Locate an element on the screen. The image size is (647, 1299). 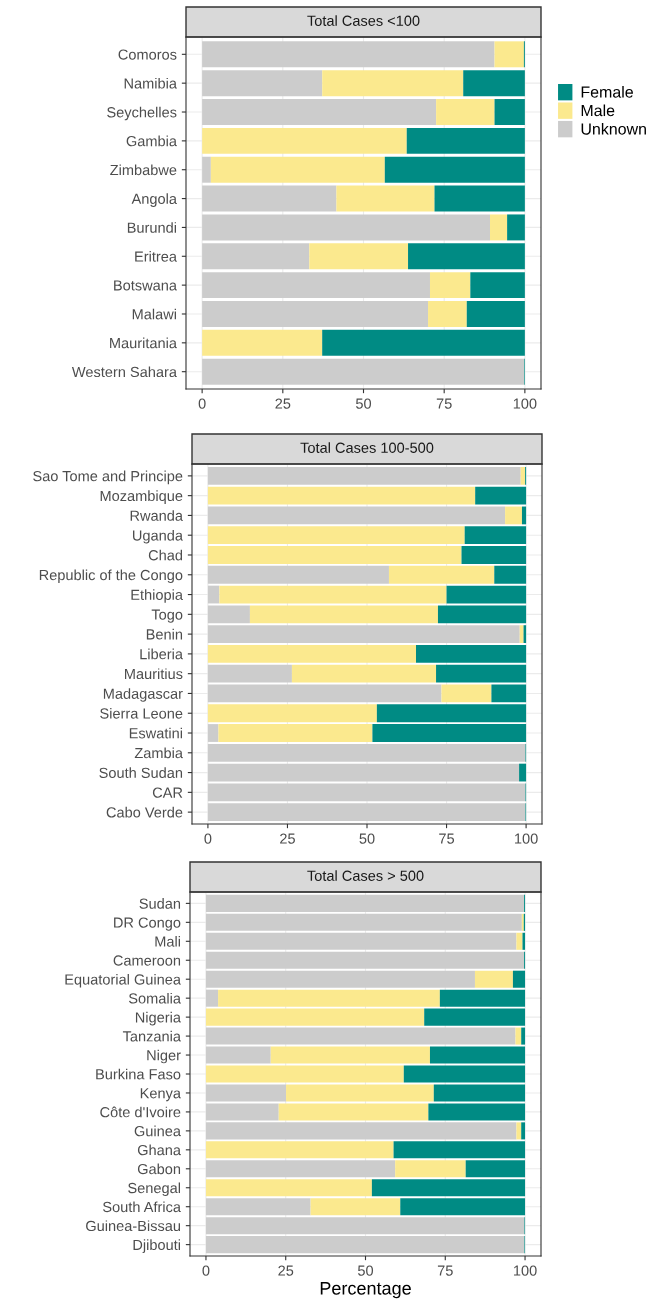
legend-label: Female is located at coordinates (607, 91).